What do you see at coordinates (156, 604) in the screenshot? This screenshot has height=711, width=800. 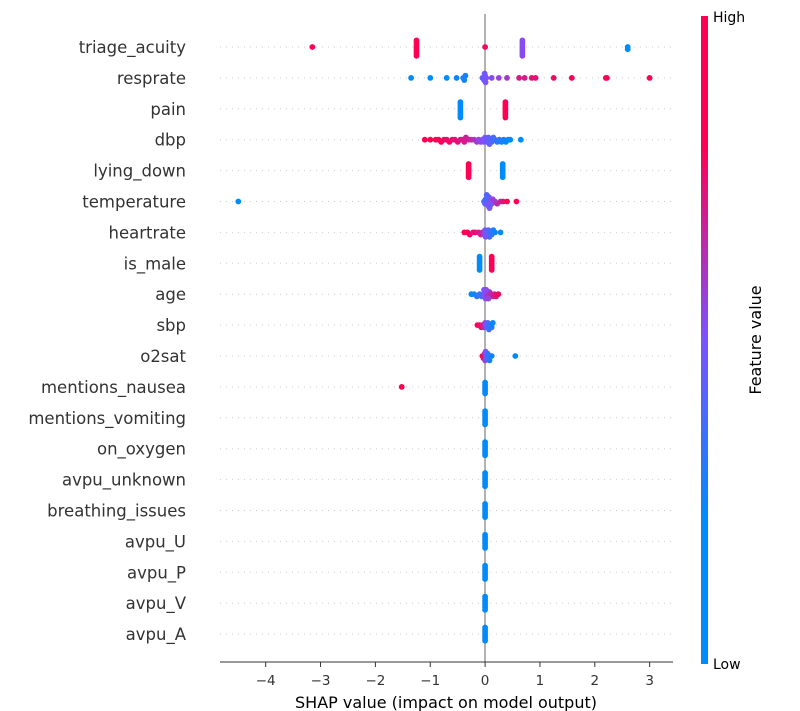 I see `feature-label-avpu-v: avpu_V` at bounding box center [156, 604].